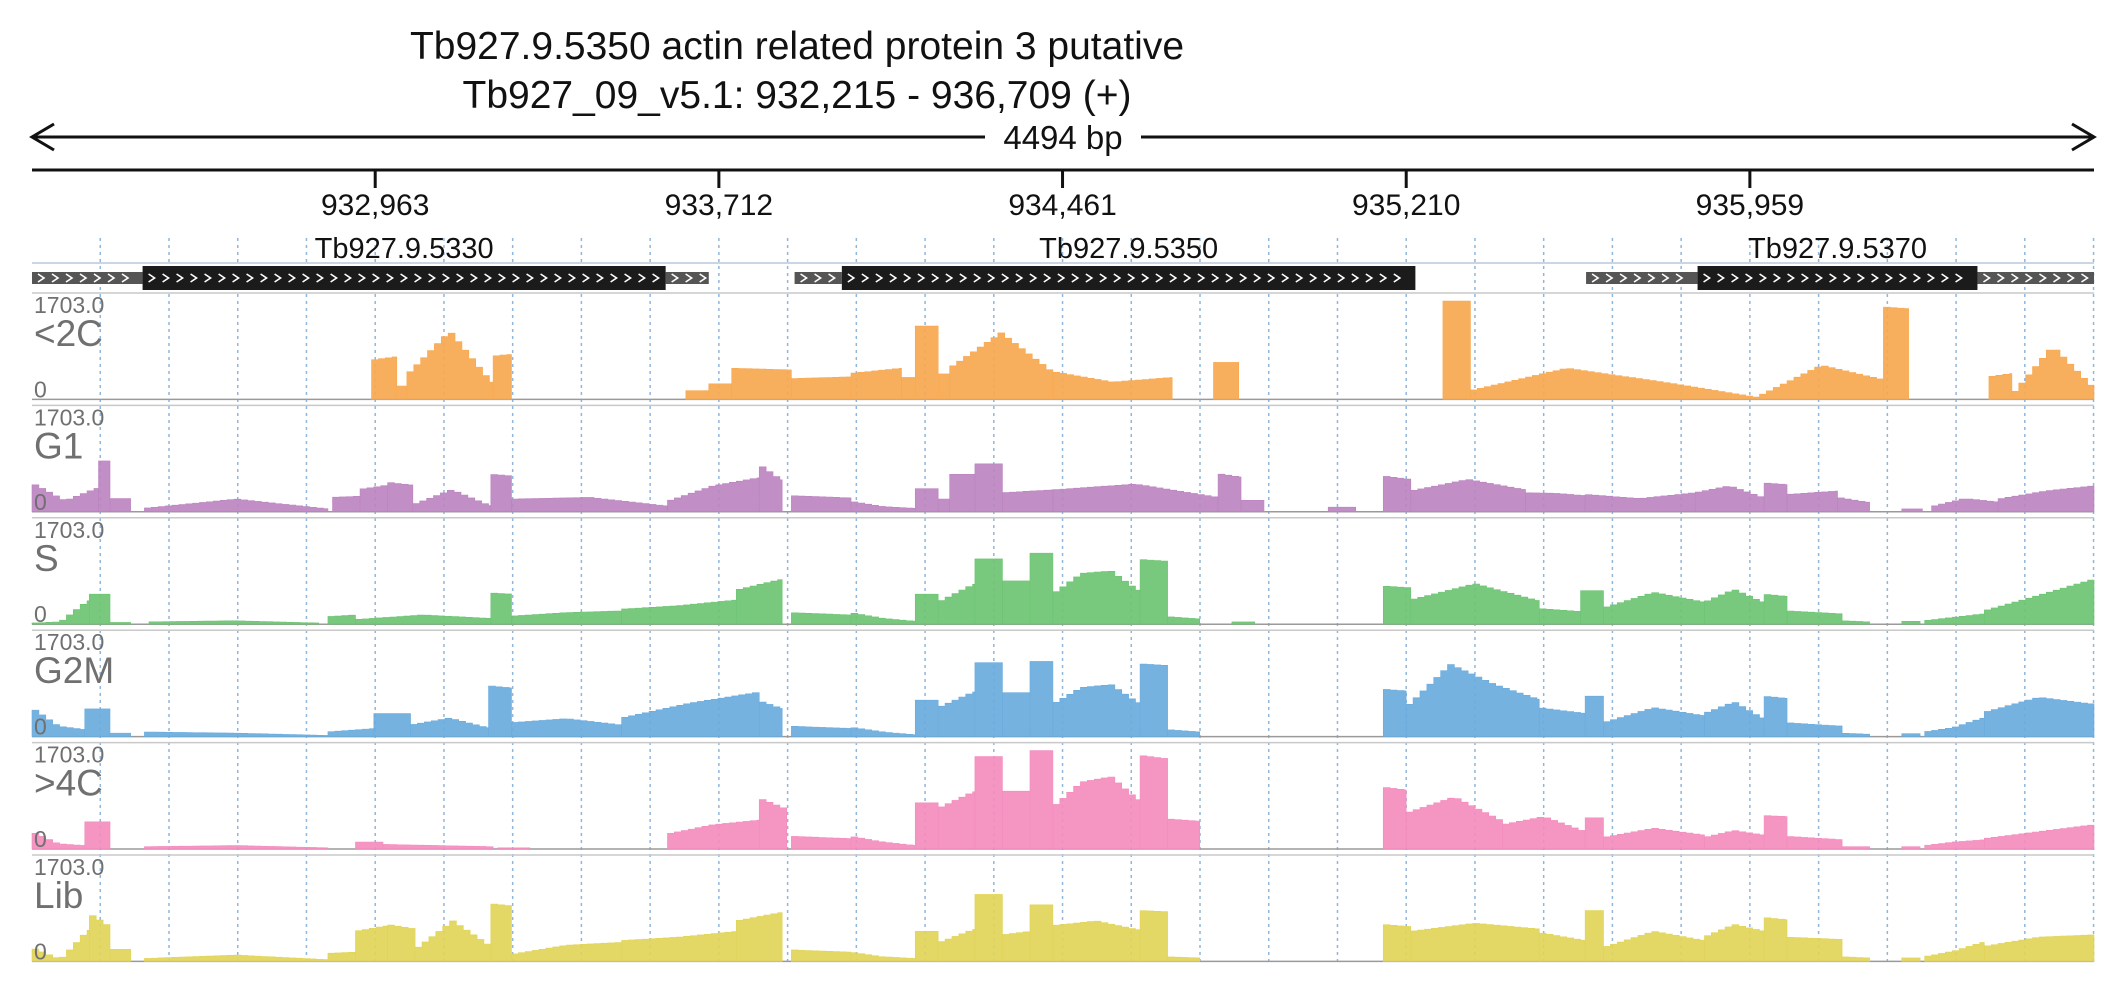  I want to click on gene-model: Tb927.9.5330, so click(370, 261).